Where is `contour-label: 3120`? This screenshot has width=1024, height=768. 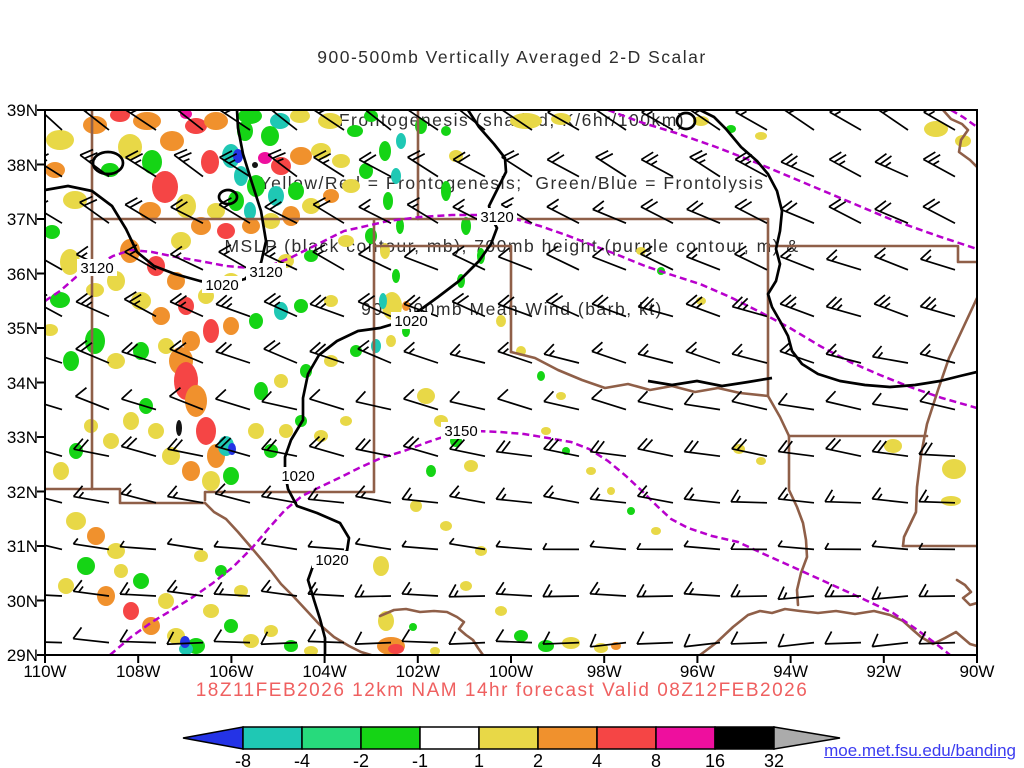 contour-label: 3120 is located at coordinates (96, 268).